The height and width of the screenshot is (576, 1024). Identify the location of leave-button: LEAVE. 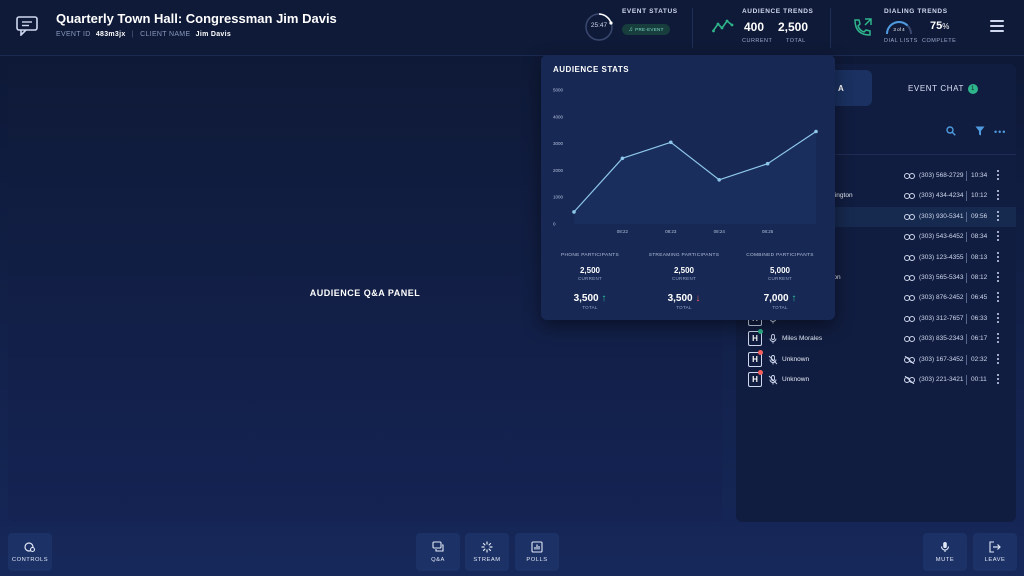
(995, 552).